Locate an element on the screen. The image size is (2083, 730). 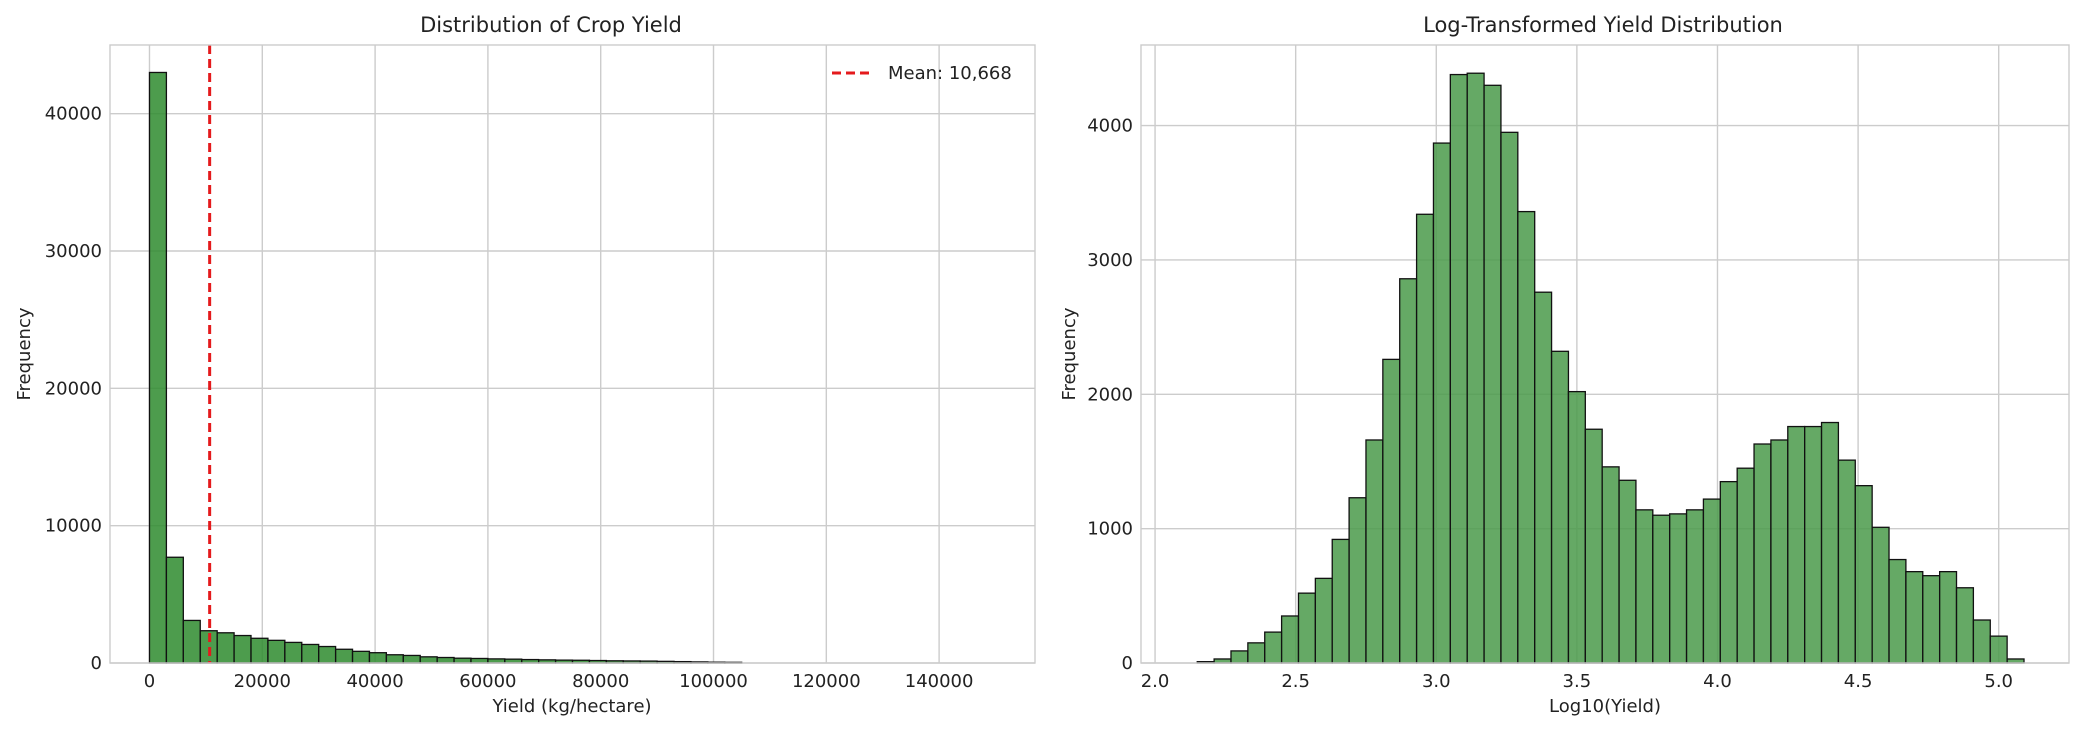
y-tick-label: 30000 is located at coordinates (73, 251).